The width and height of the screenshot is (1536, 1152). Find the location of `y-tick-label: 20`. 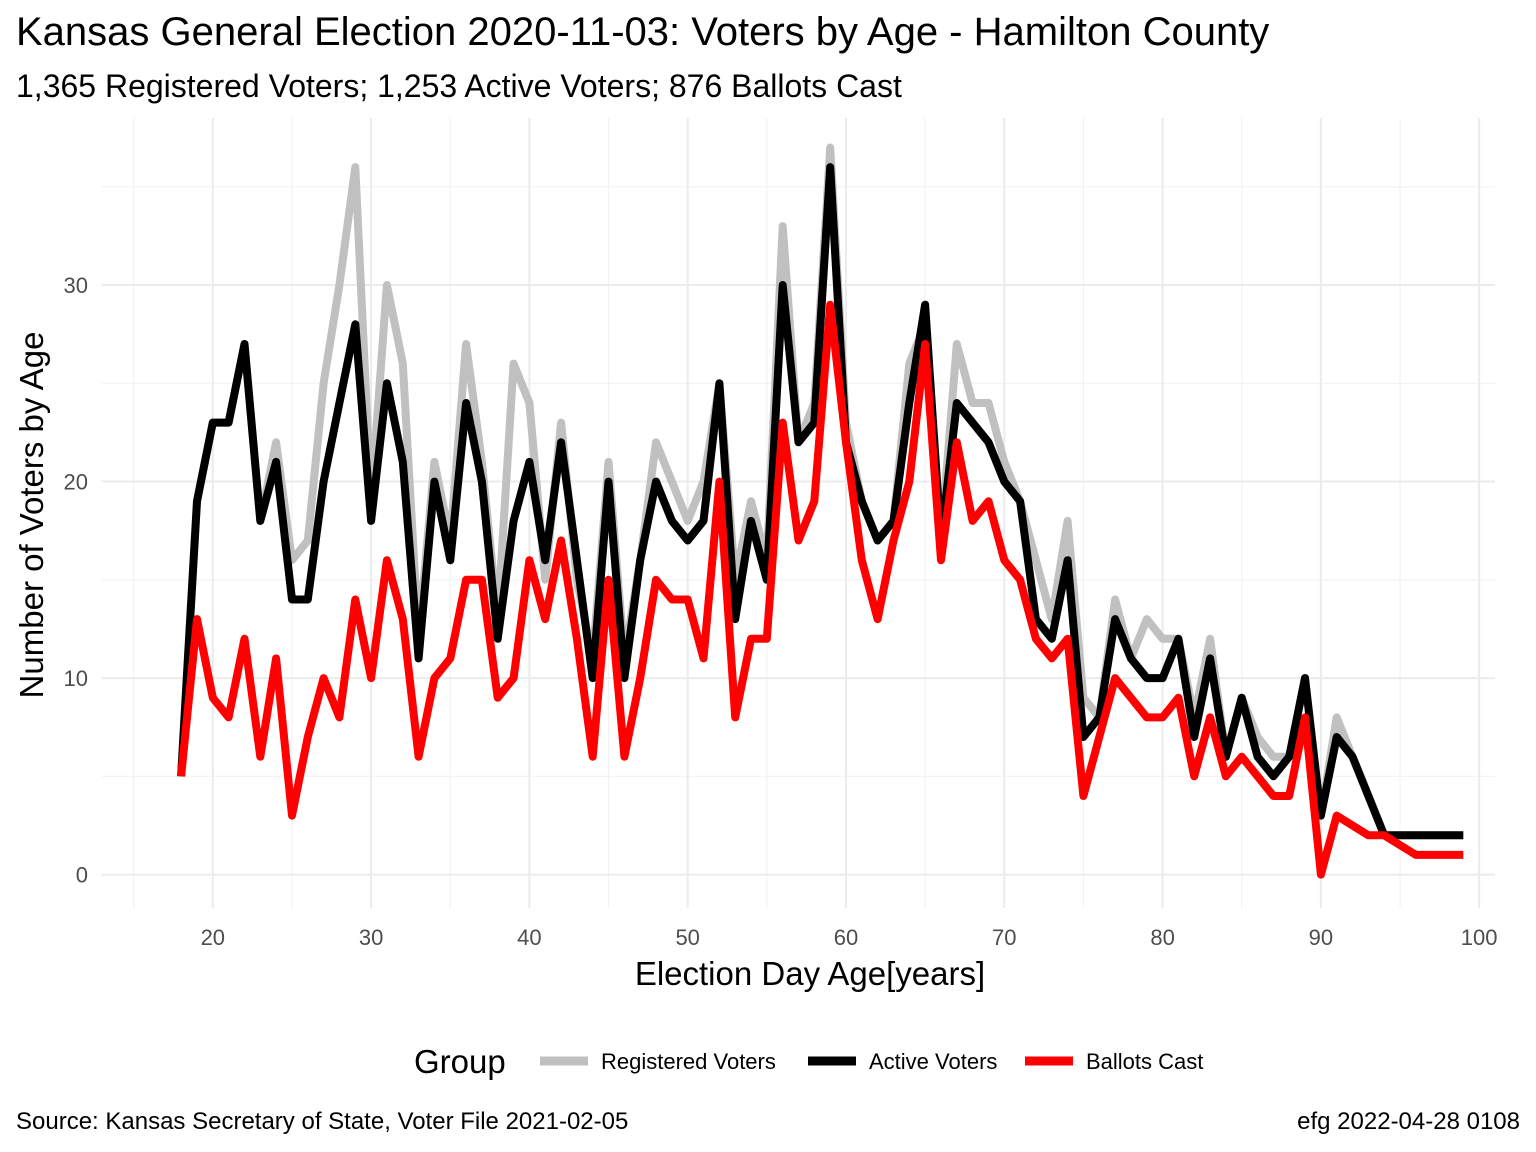

y-tick-label: 20 is located at coordinates (76, 482).